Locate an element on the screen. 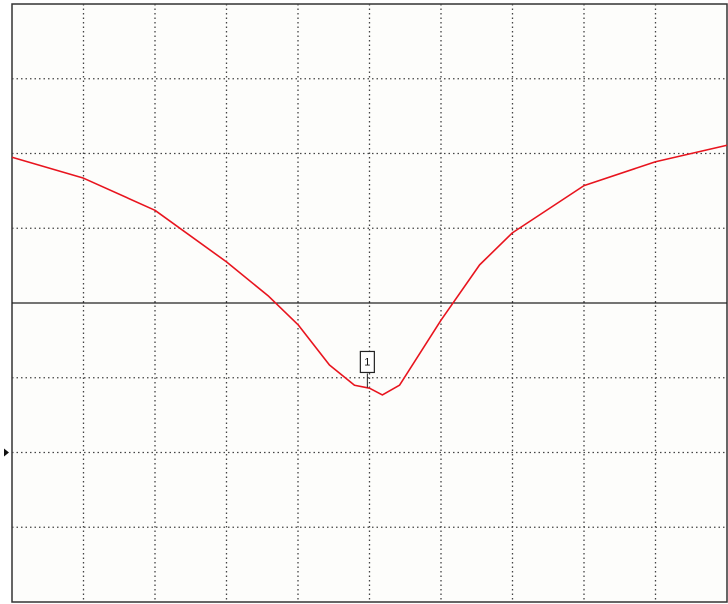 The image size is (728, 604). marker-label: 1 is located at coordinates (367, 362).